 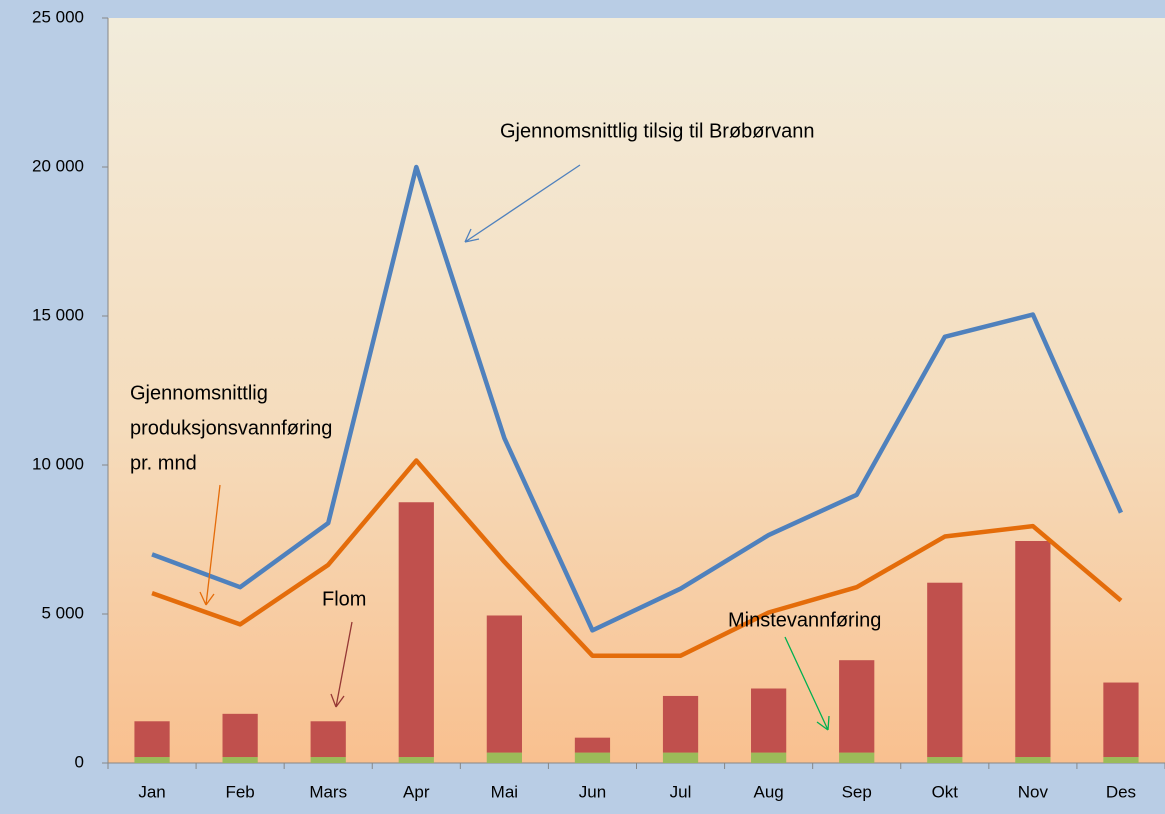 I want to click on annotation: Minstevannføring, so click(x=804, y=620).